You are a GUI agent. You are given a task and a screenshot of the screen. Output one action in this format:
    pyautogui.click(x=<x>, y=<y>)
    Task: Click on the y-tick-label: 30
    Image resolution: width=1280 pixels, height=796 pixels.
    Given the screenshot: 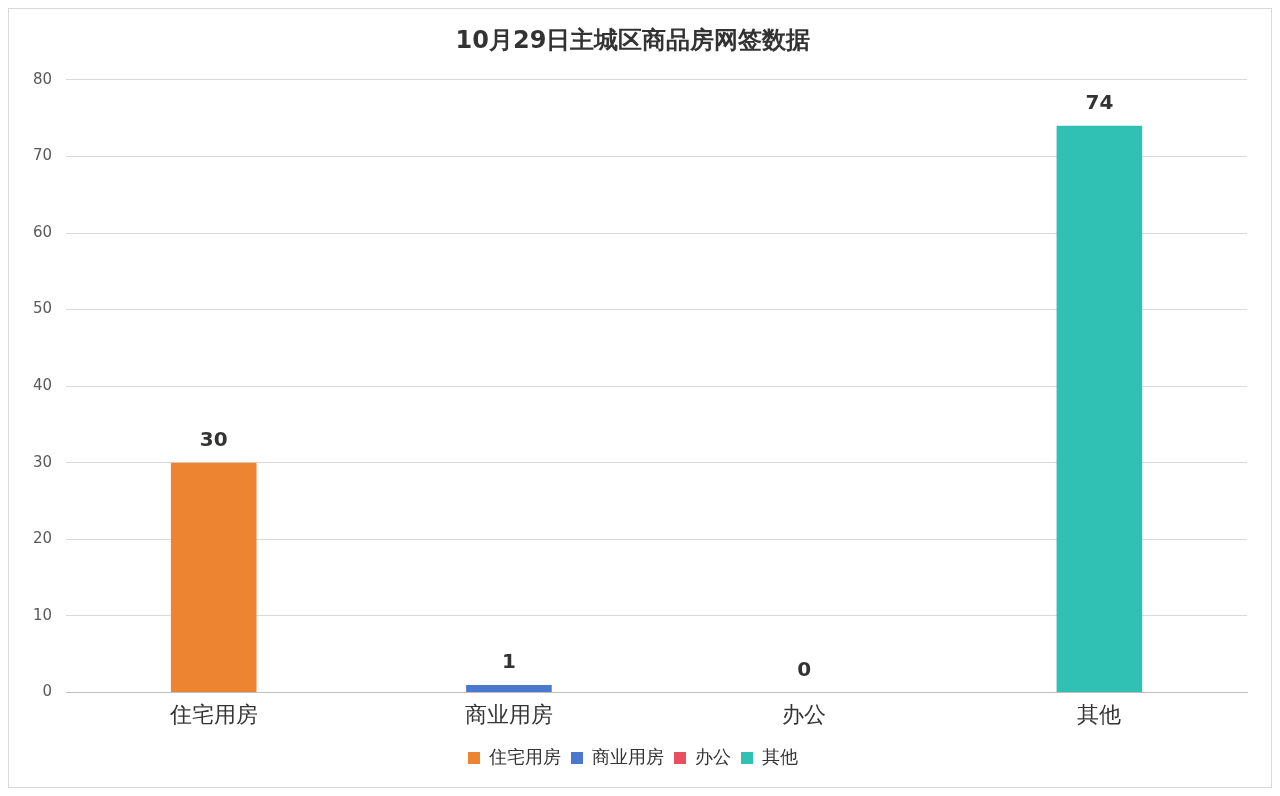 What is the action you would take?
    pyautogui.click(x=42, y=461)
    